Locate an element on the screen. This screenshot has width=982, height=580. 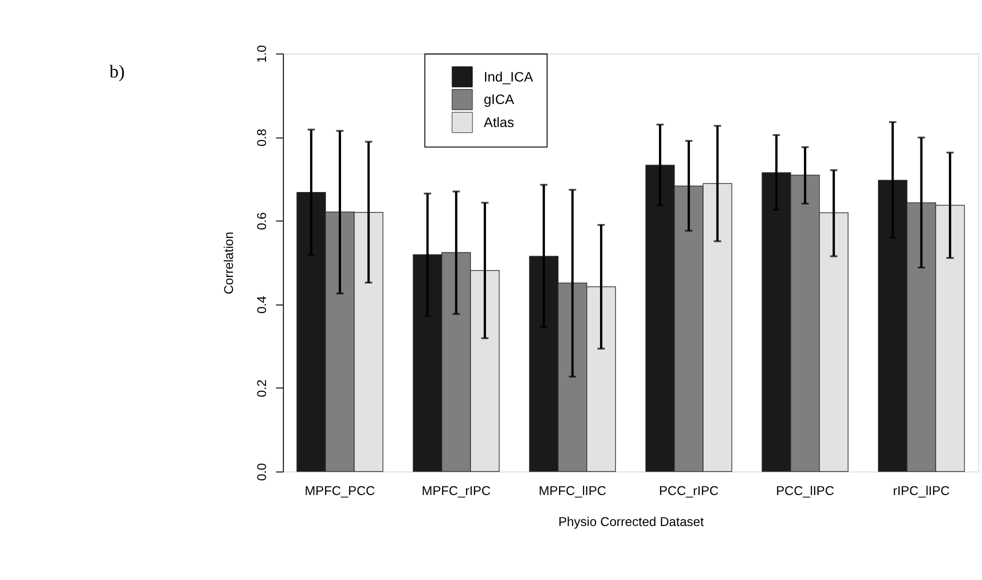
y-tick-label: 0.2 is located at coordinates (262, 389).